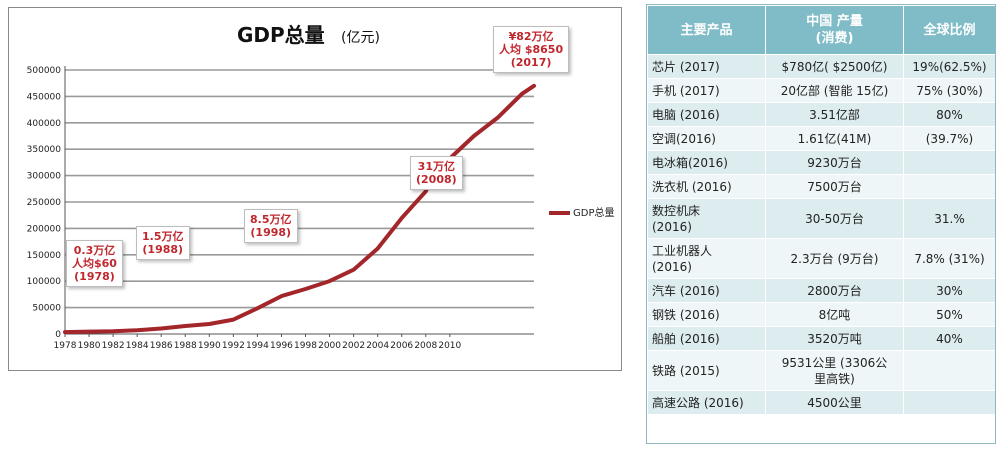 The height and width of the screenshot is (449, 1000). What do you see at coordinates (706, 162) in the screenshot?
I see `cell-product: 电冰箱(2016)` at bounding box center [706, 162].